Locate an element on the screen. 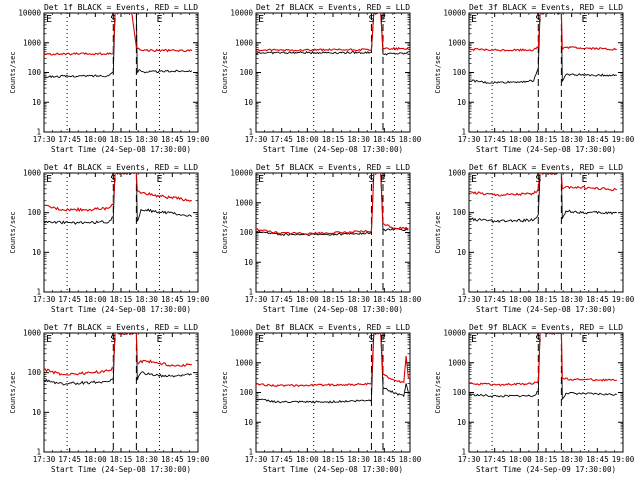  x-axis-label: Start Time (24-Sep-09 17:30:00) is located at coordinates (546, 469).